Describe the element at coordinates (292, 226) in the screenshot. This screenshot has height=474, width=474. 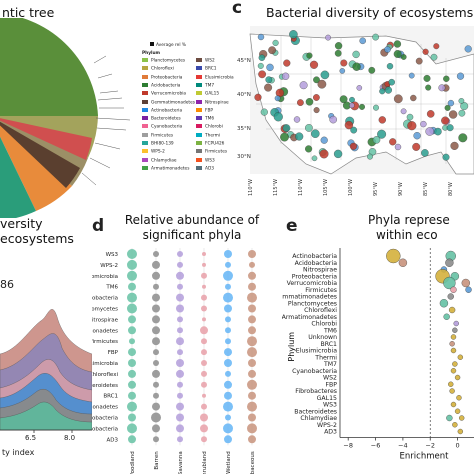
I see `panel-e-letter: e` at that location.